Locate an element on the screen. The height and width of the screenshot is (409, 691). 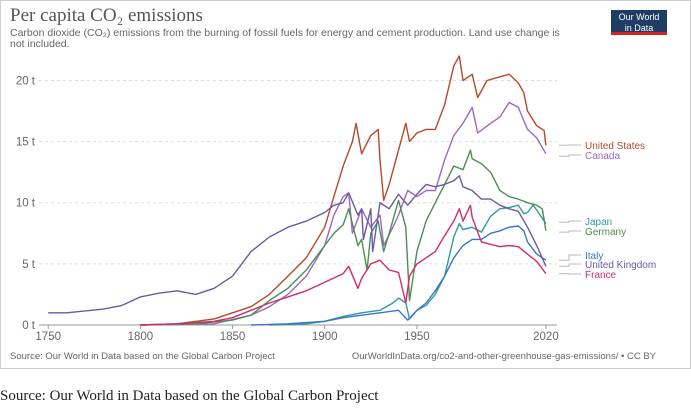
x-tick-label: 2020 is located at coordinates (546, 337).